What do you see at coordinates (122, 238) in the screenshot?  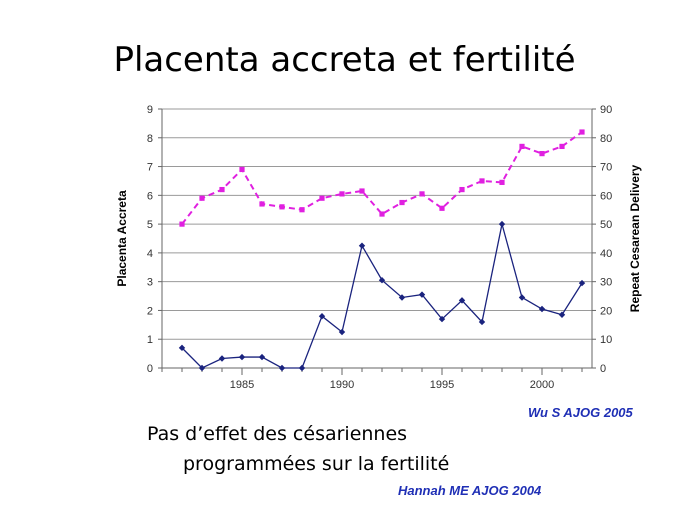 I see `y-axis-title-left: Placenta Accreta` at bounding box center [122, 238].